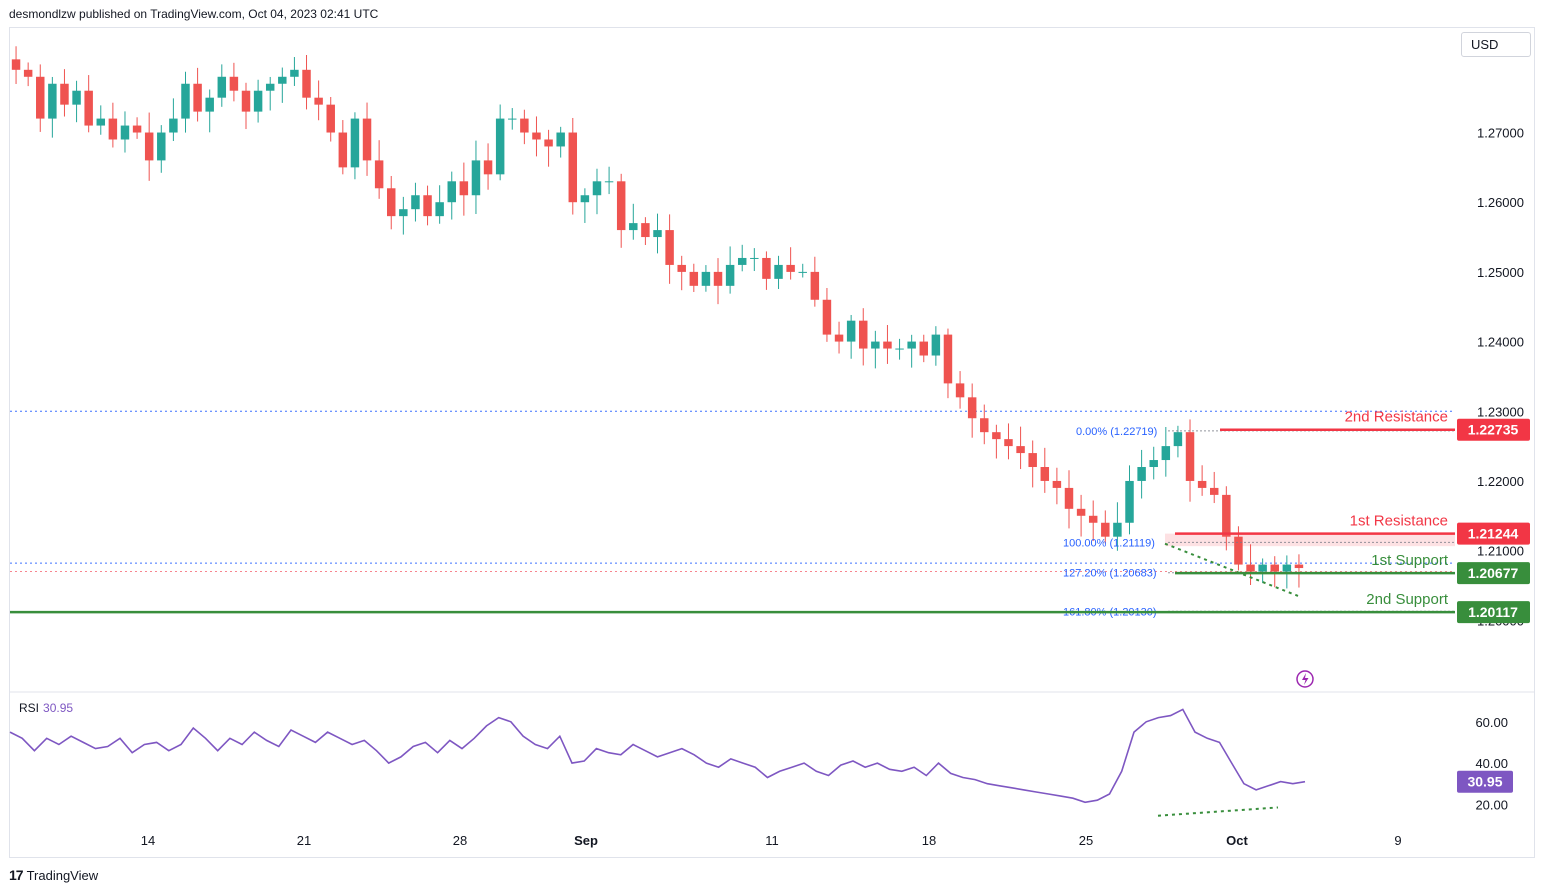 The height and width of the screenshot is (893, 1545). What do you see at coordinates (1399, 521) in the screenshot?
I see `level-name: 1st Resistance` at bounding box center [1399, 521].